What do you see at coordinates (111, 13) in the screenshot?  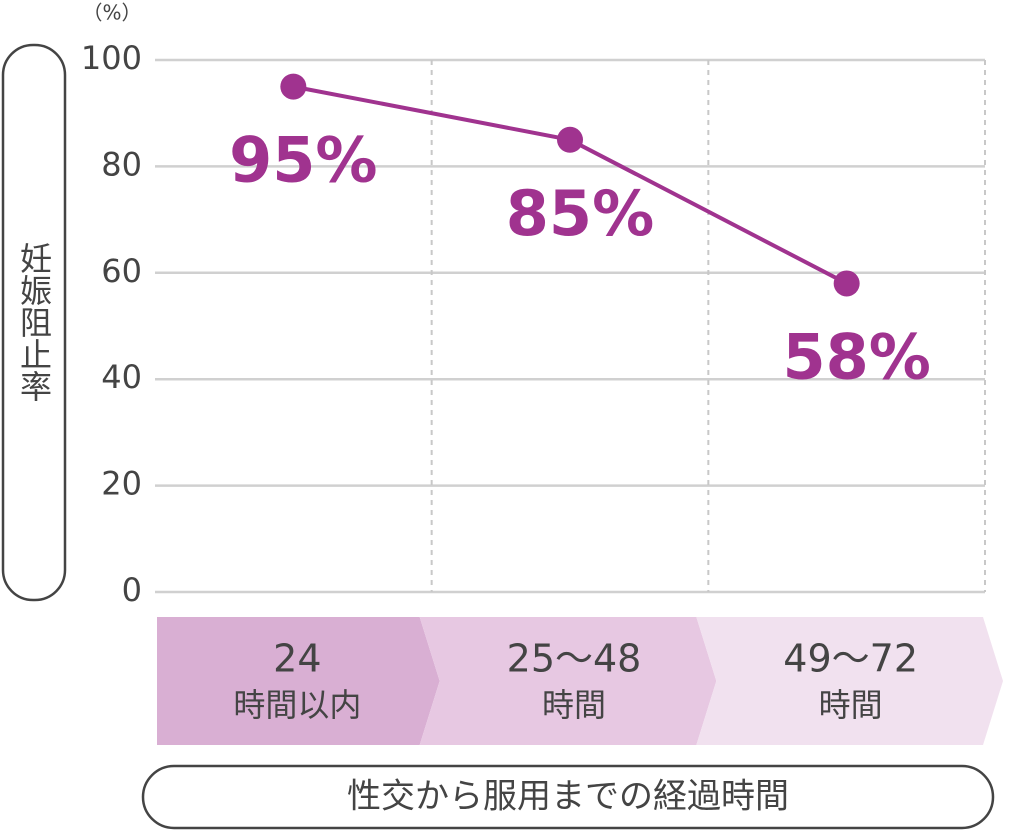 I see `y-unit: （%）` at bounding box center [111, 13].